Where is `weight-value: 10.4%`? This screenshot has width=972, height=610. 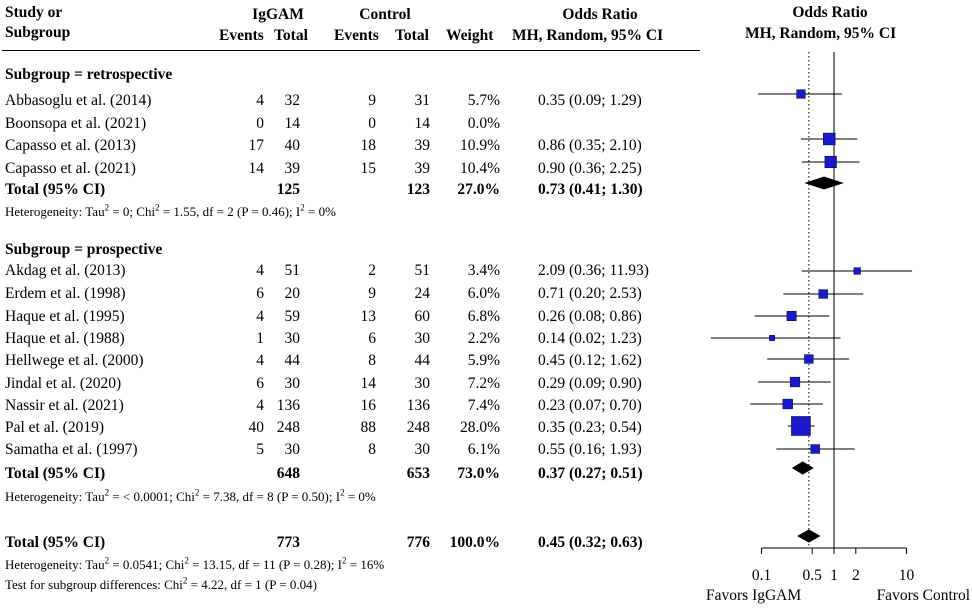
weight-value: 10.4% is located at coordinates (479, 168).